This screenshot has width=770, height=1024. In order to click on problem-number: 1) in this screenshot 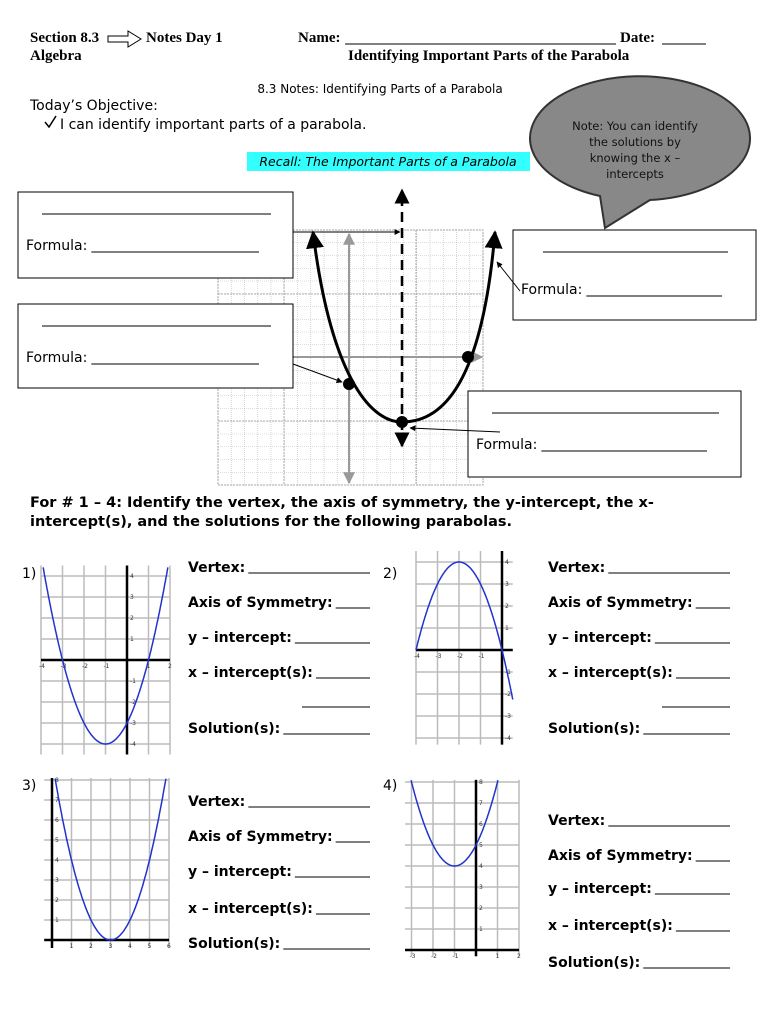, I will do `click(29, 574)`.